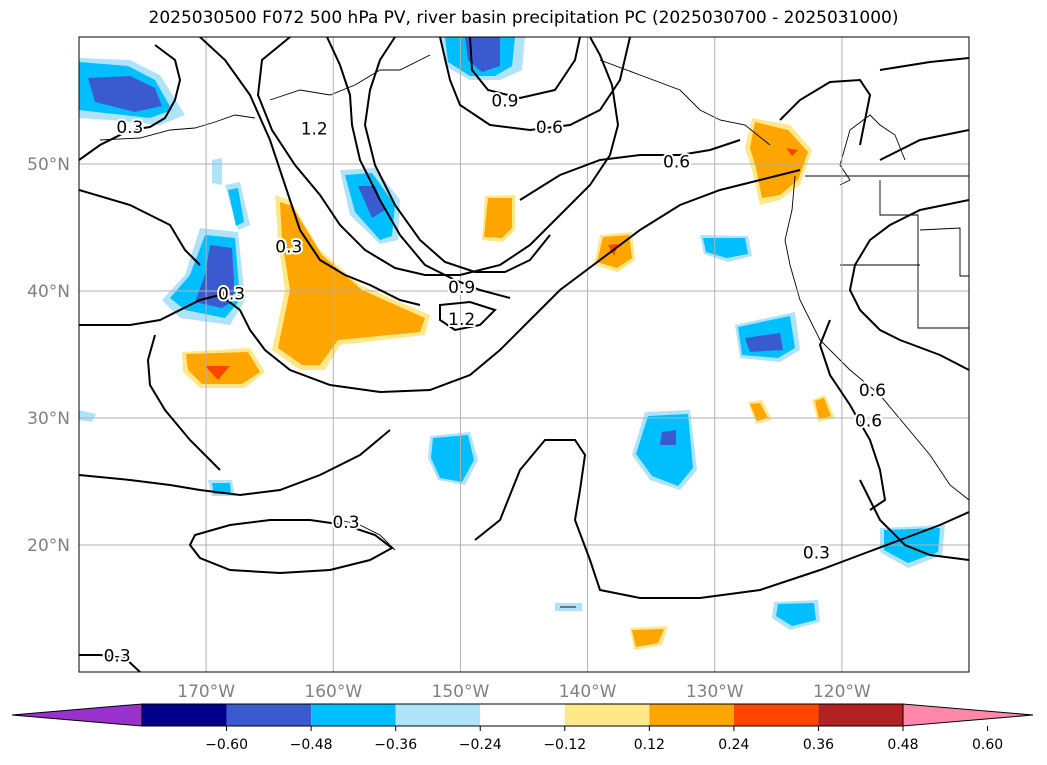 This screenshot has height=765, width=1047. I want to click on lon-tick-label: 150°W, so click(461, 692).